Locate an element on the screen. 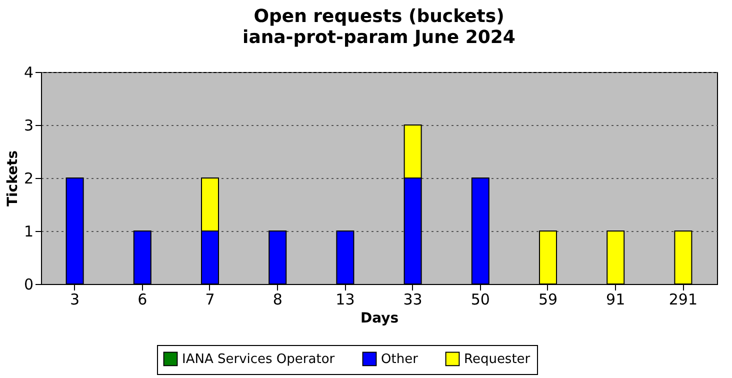 Image resolution: width=732 pixels, height=378 pixels. x-tick-label: 50 is located at coordinates (480, 299).